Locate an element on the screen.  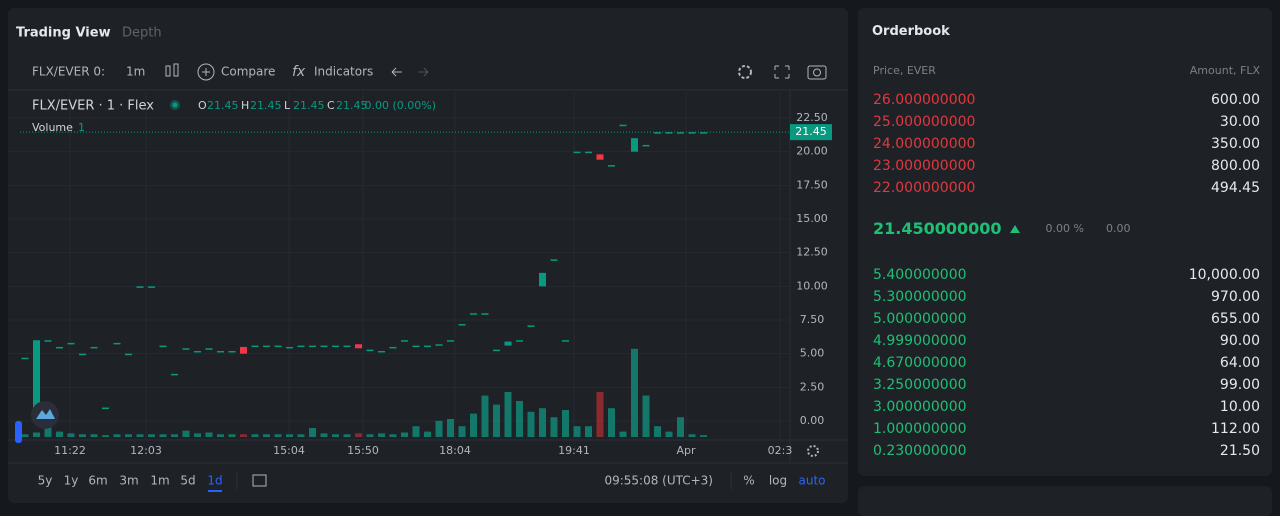
amount: 655.00 is located at coordinates (1235, 319).